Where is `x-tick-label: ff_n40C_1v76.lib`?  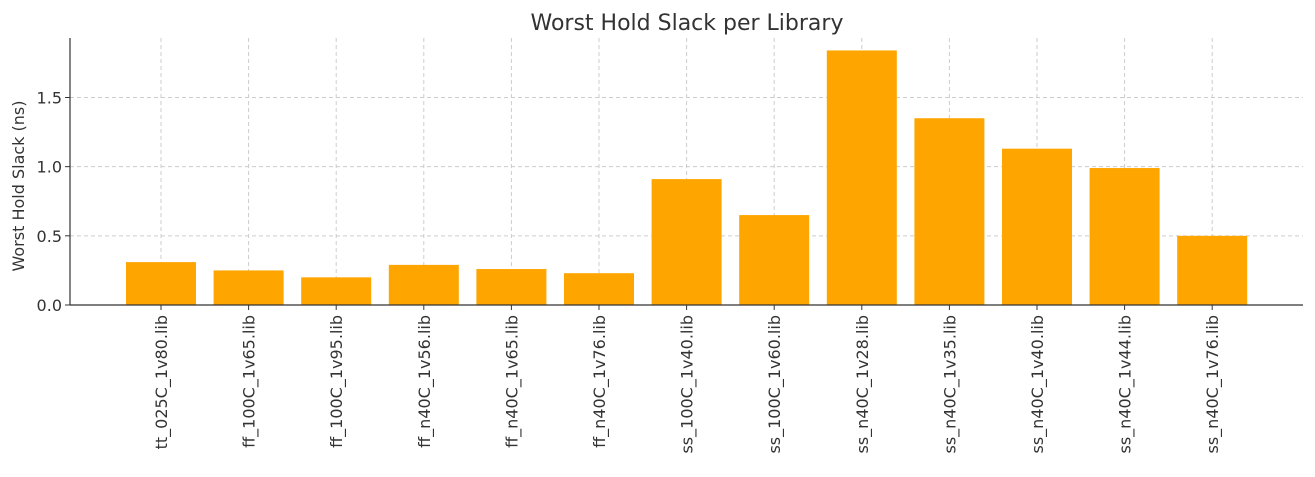 x-tick-label: ff_n40C_1v76.lib is located at coordinates (600, 381).